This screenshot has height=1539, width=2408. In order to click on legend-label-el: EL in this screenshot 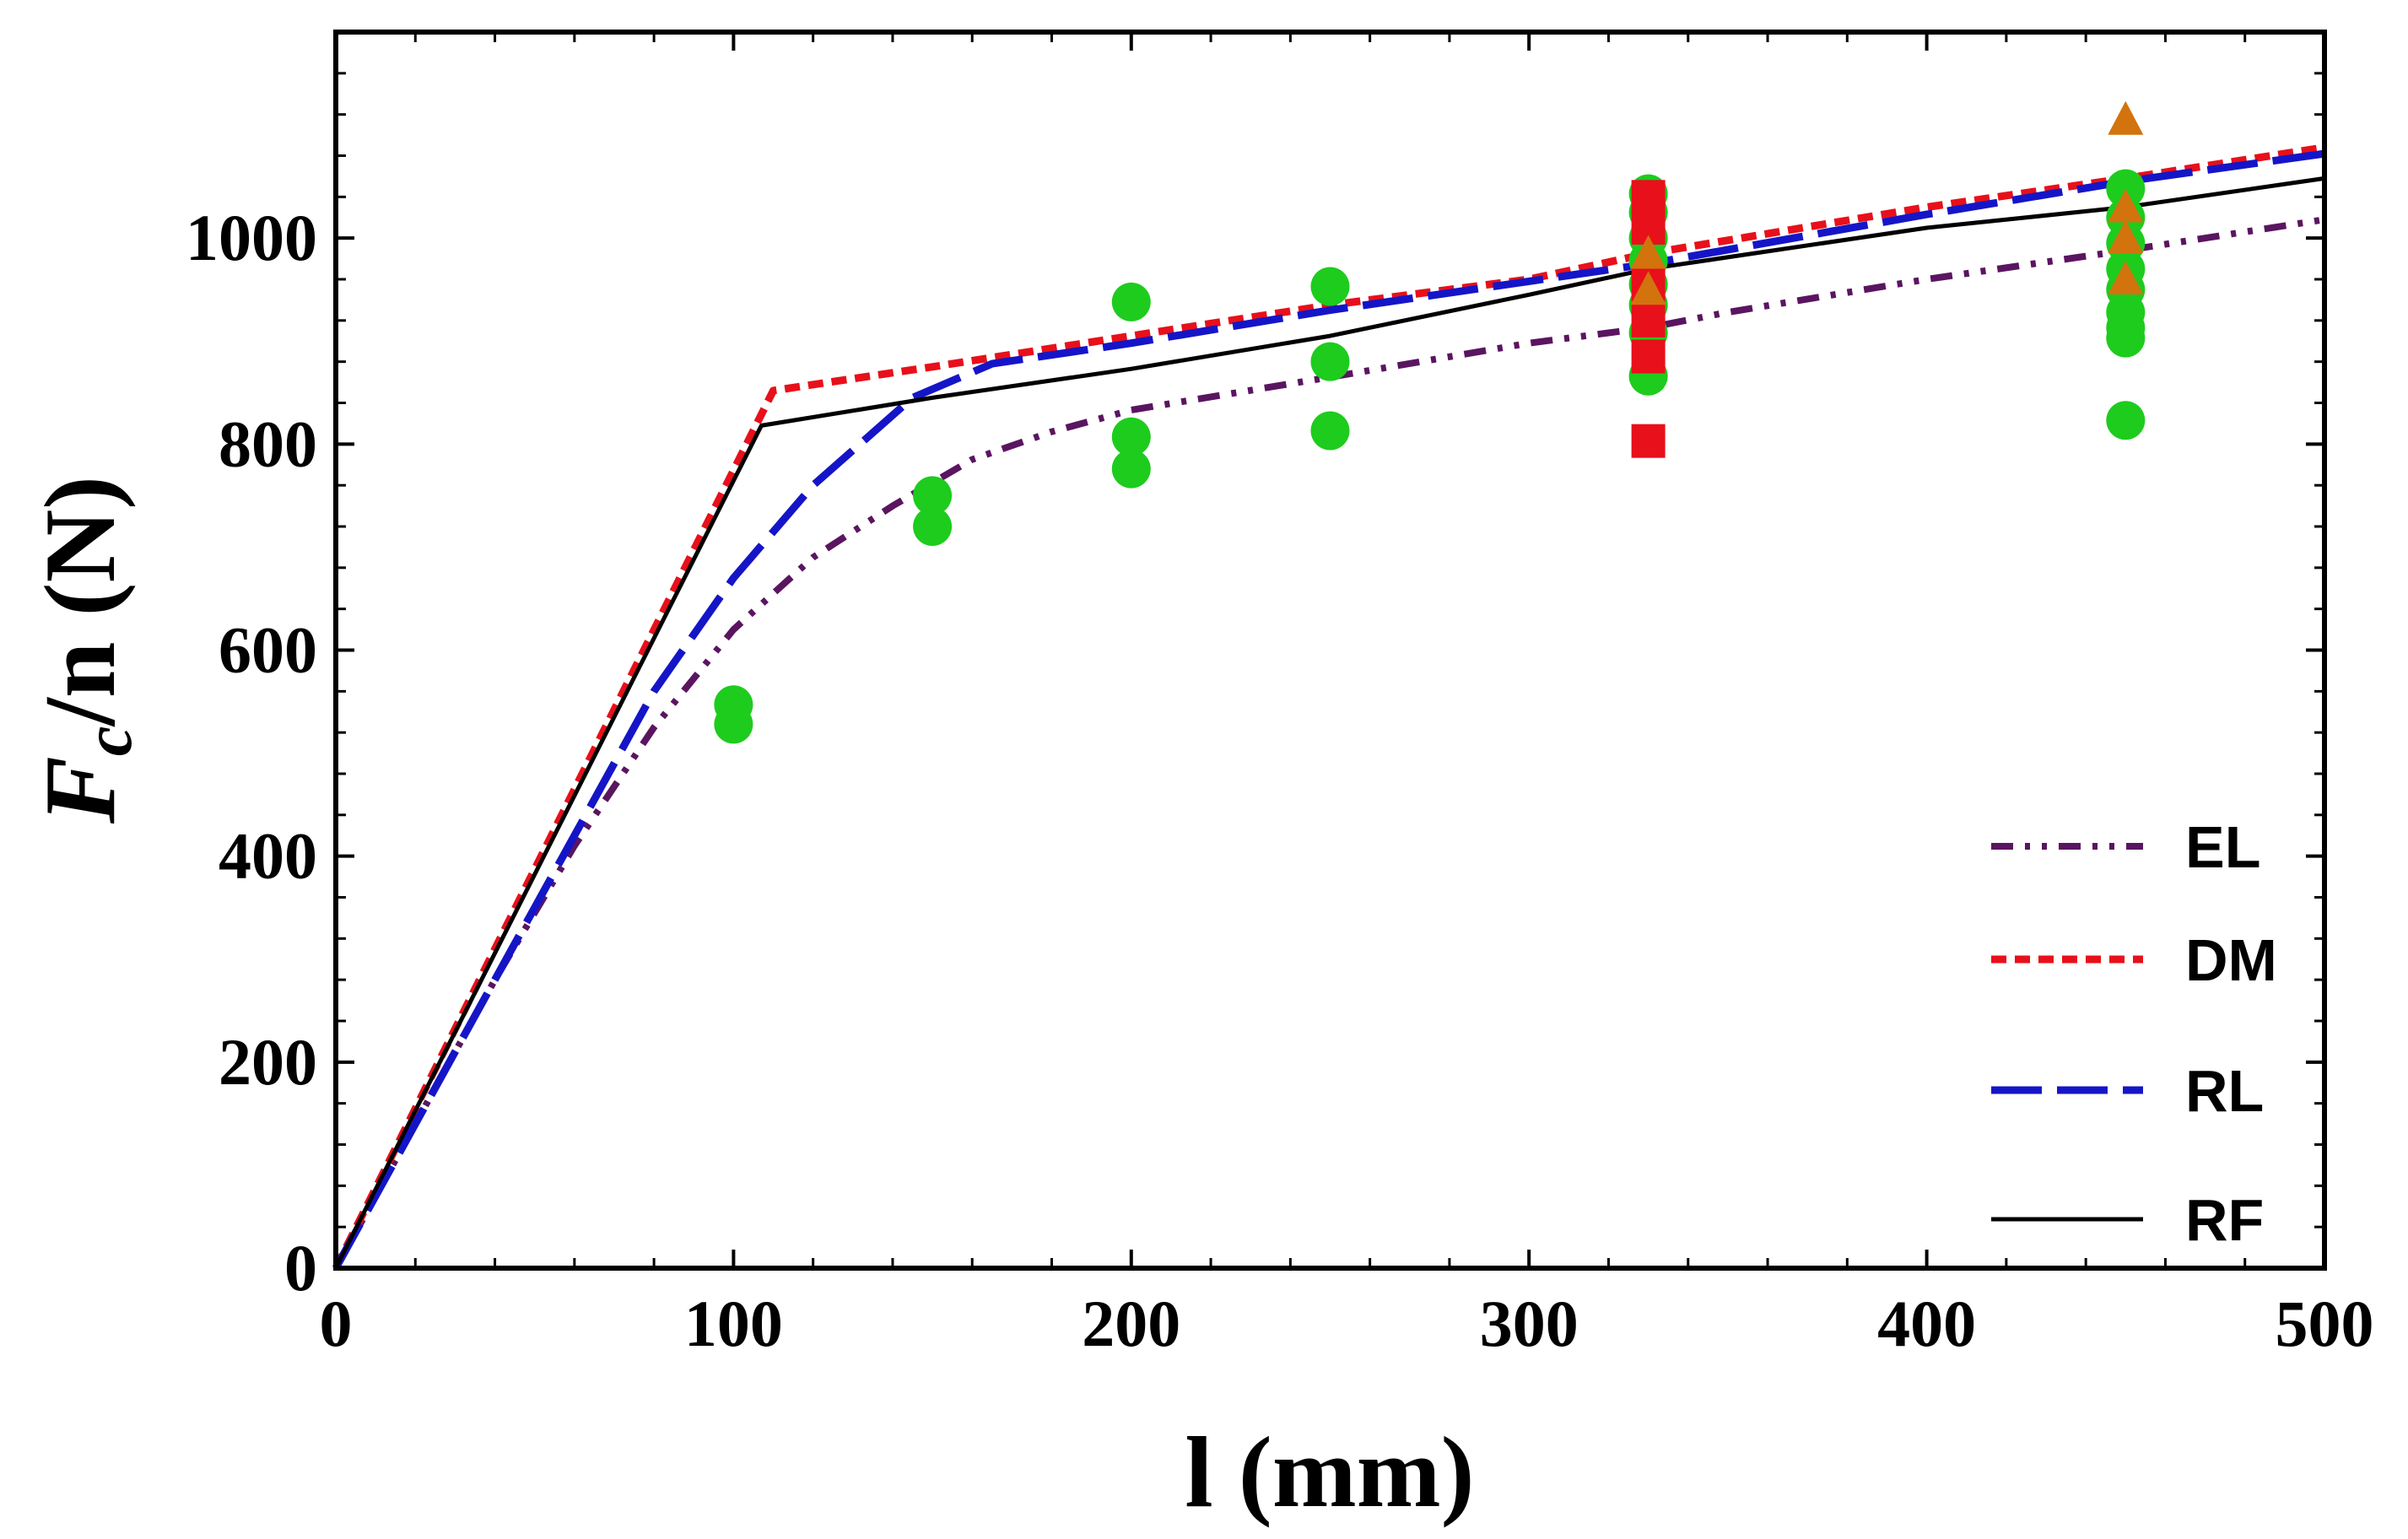, I will do `click(2222, 847)`.